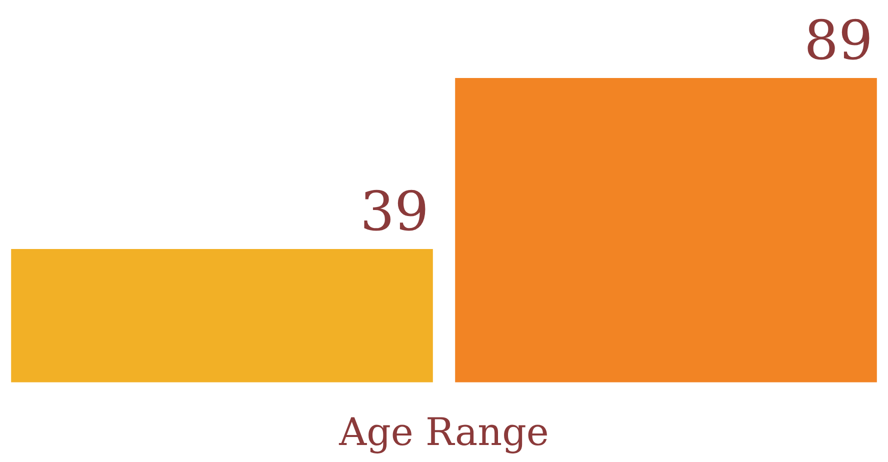  Describe the element at coordinates (838, 40) in the screenshot. I see `data-label: 89` at that location.